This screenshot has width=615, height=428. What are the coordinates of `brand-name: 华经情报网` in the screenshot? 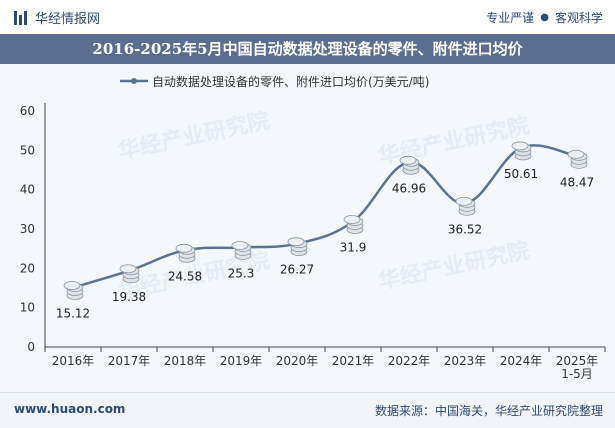 It's located at (68, 19).